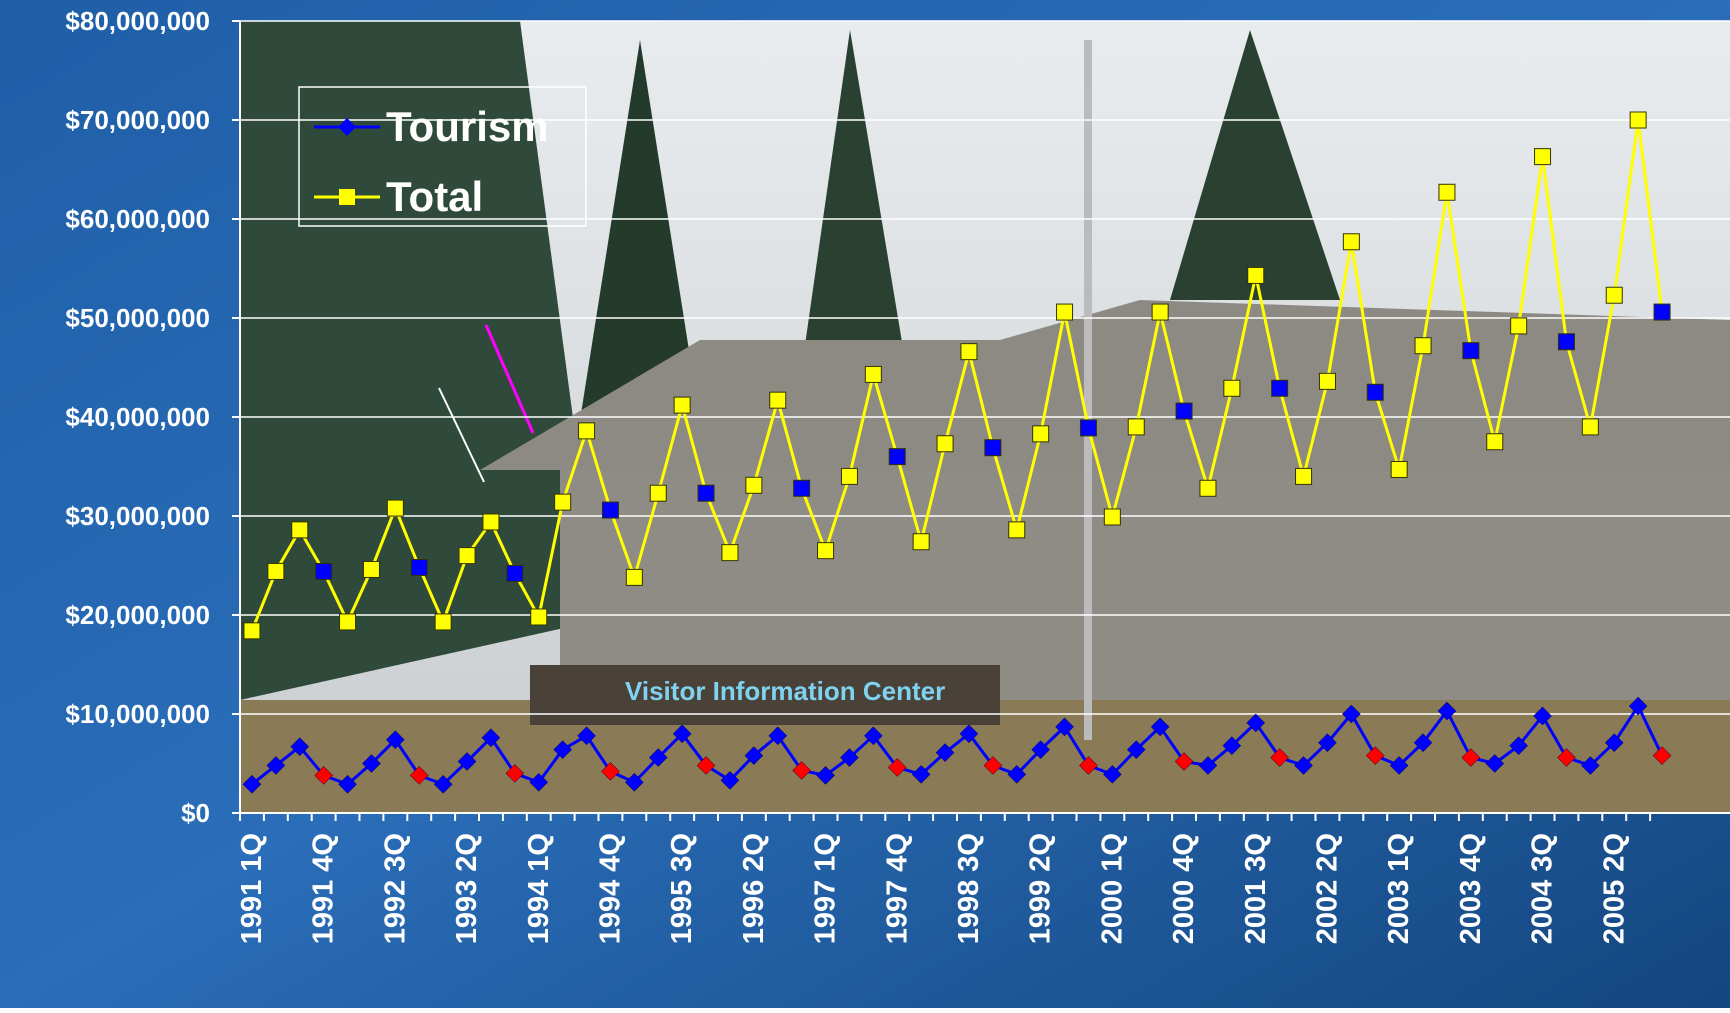 Image resolution: width=1730 pixels, height=1013 pixels. What do you see at coordinates (682, 888) in the screenshot?
I see `x-tick-label: 1995 3Q` at bounding box center [682, 888].